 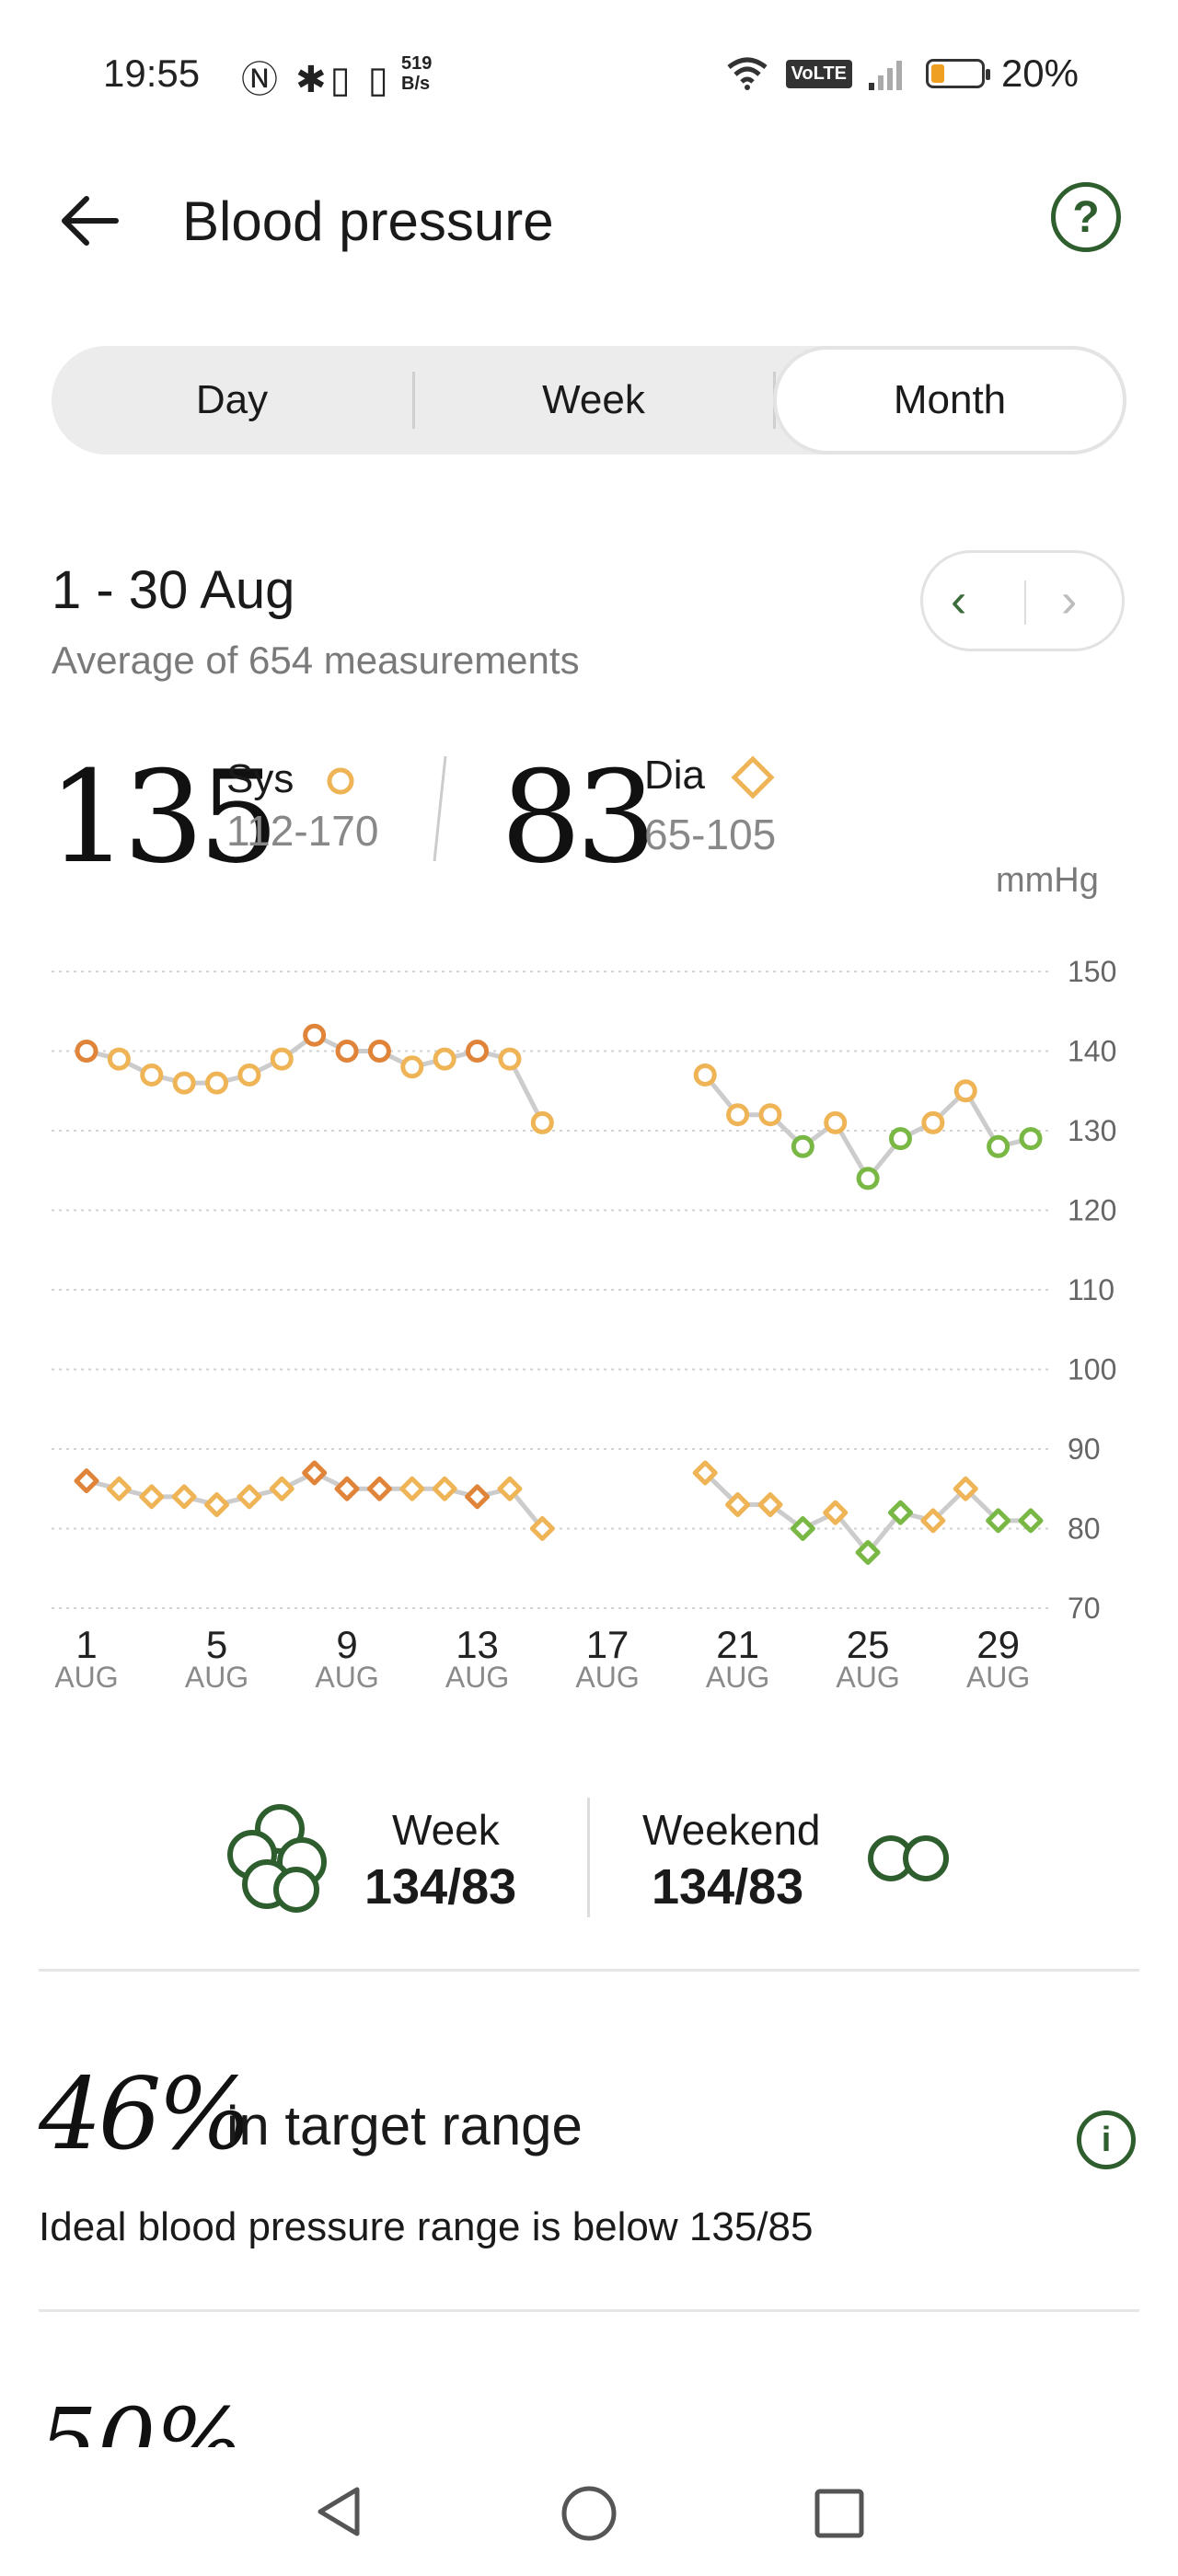 I want to click on info-icon: i, so click(x=1106, y=2139).